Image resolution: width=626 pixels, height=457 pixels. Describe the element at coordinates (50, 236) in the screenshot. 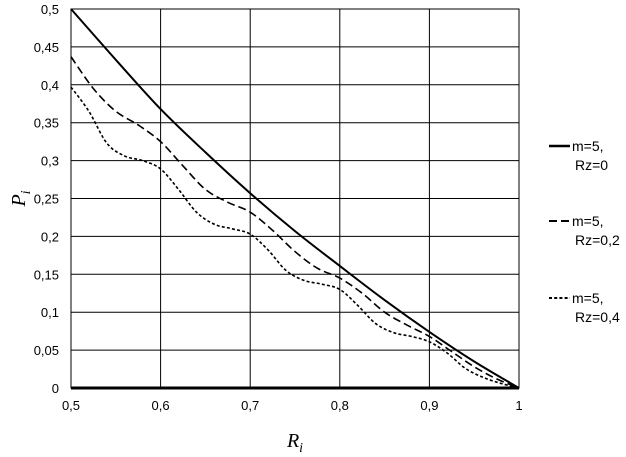

I see `y-tick-label: 0,2` at that location.